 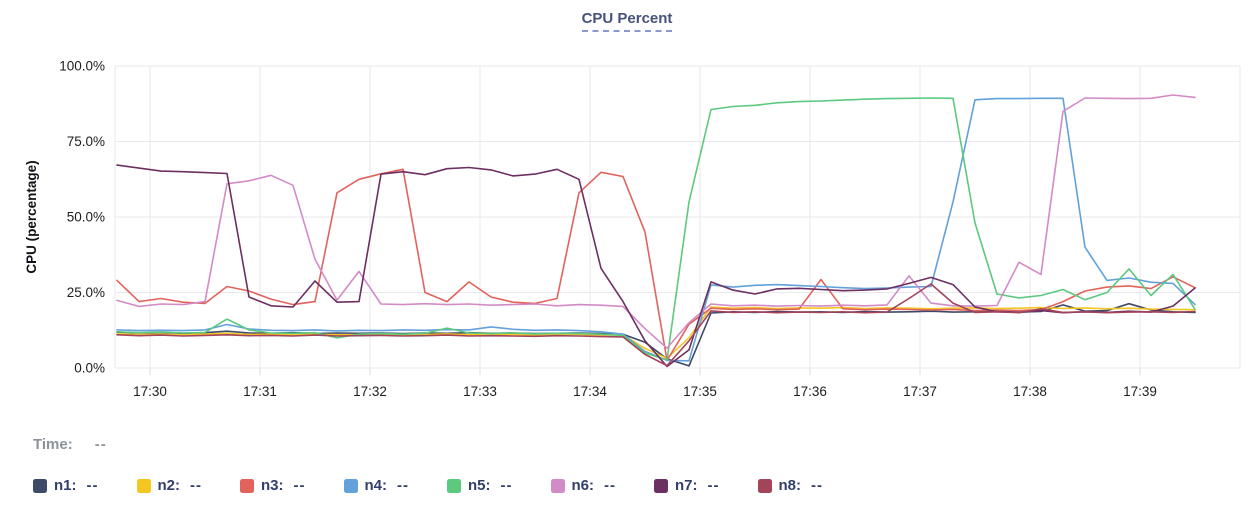 What do you see at coordinates (86, 141) in the screenshot?
I see `y-tick-label: 75.0%` at bounding box center [86, 141].